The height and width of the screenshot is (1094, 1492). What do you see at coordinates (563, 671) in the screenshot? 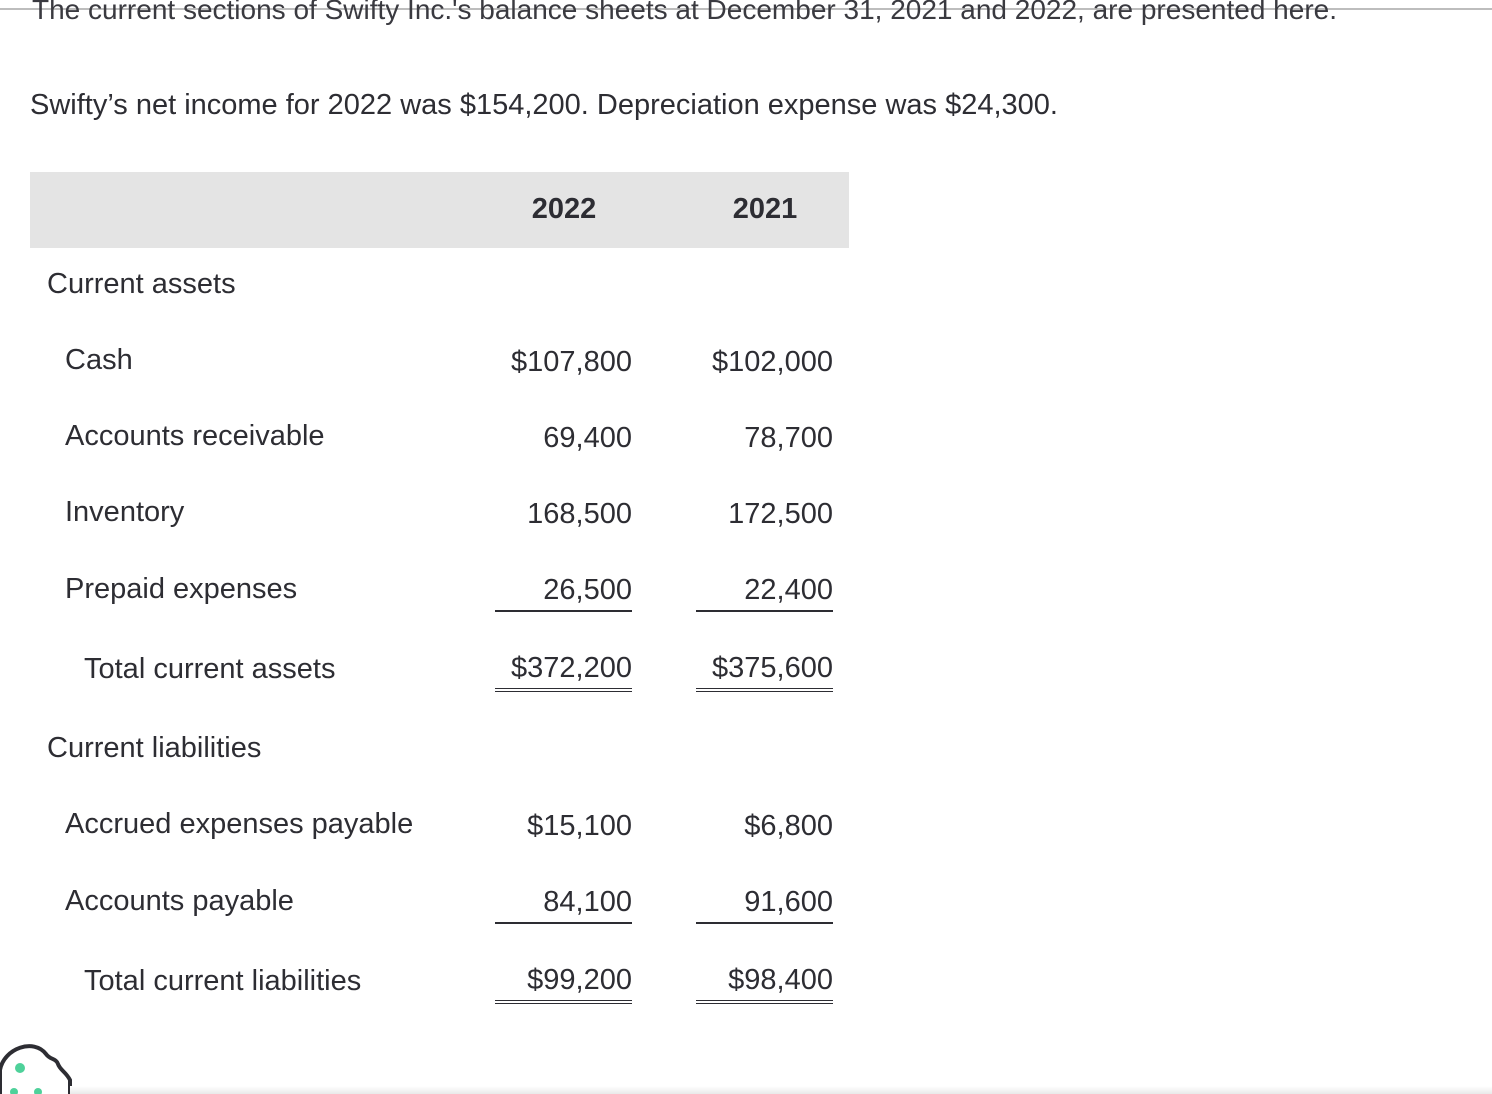
I see `total-current-assets-2022: $372,200` at bounding box center [563, 671].